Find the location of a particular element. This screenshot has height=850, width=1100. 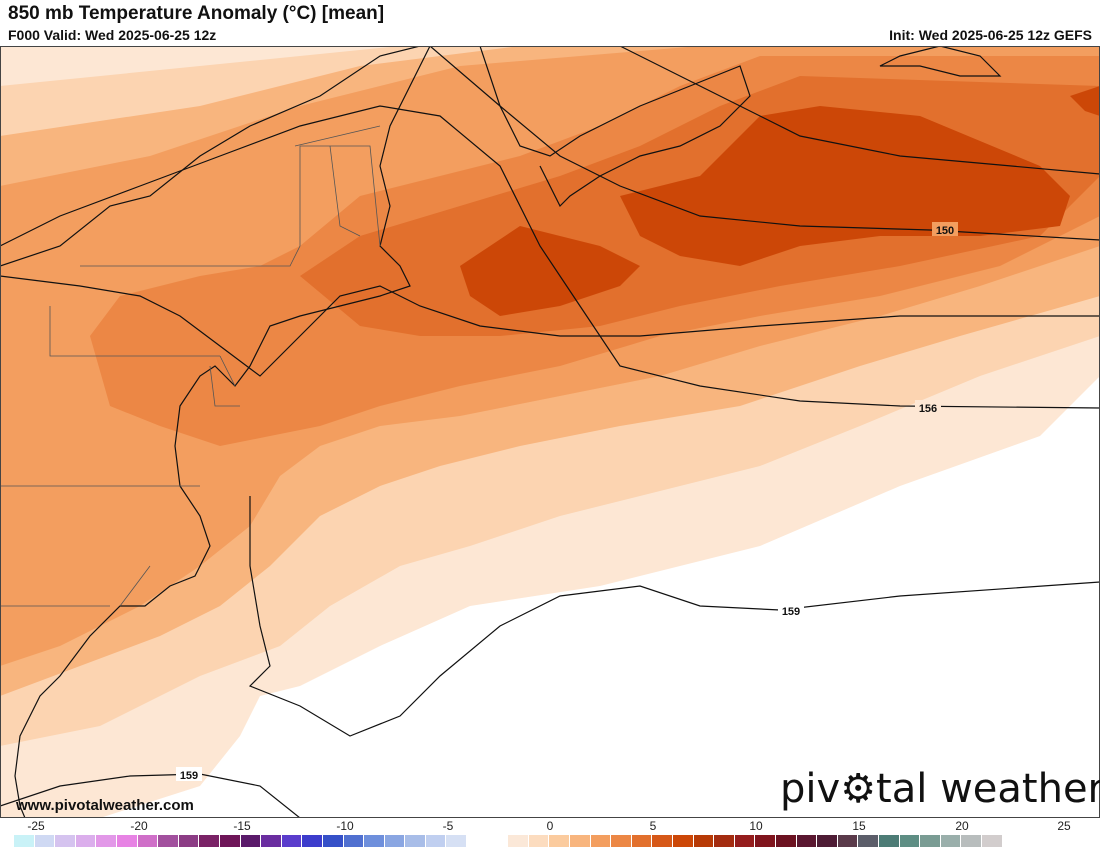

maritimes-coast is located at coordinates (615, 127).